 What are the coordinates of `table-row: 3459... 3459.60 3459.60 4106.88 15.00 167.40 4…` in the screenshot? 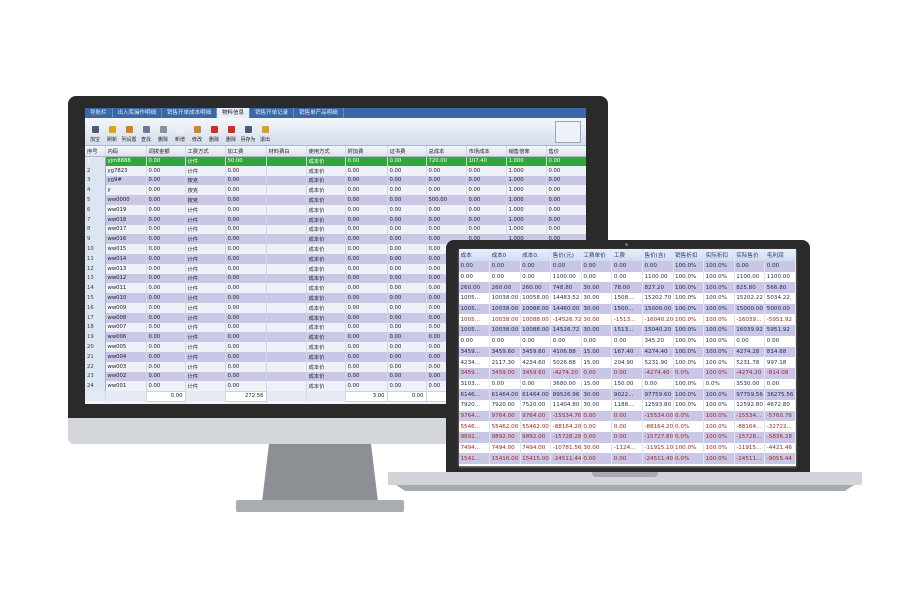 It's located at (627, 352).